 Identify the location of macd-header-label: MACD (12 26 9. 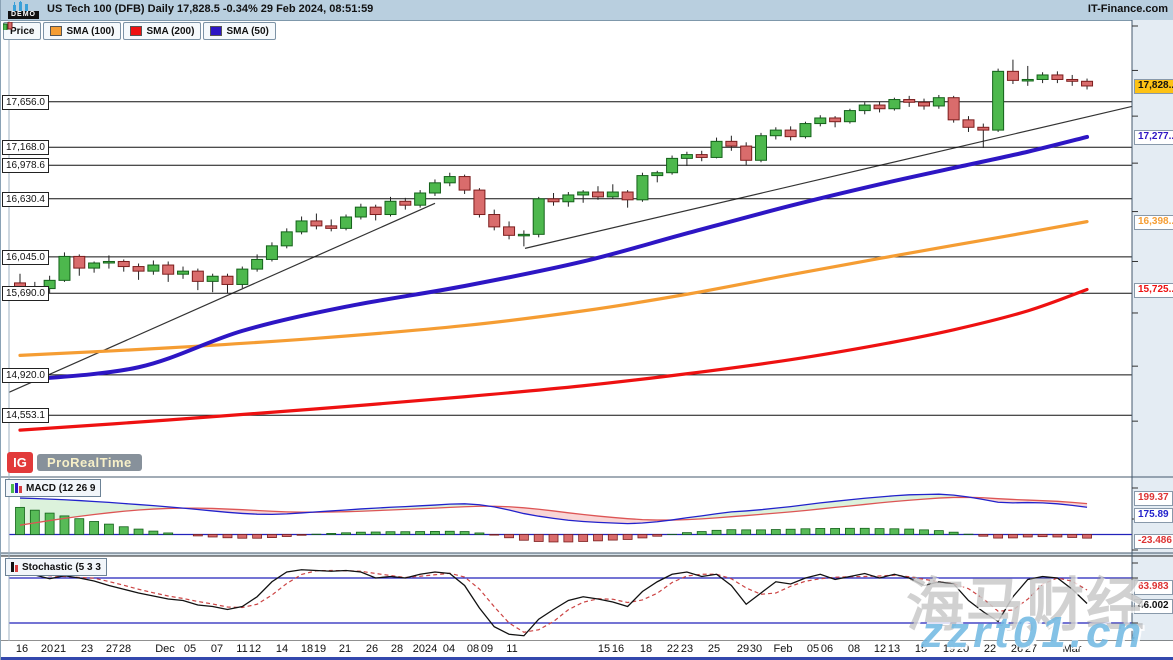
(61, 488).